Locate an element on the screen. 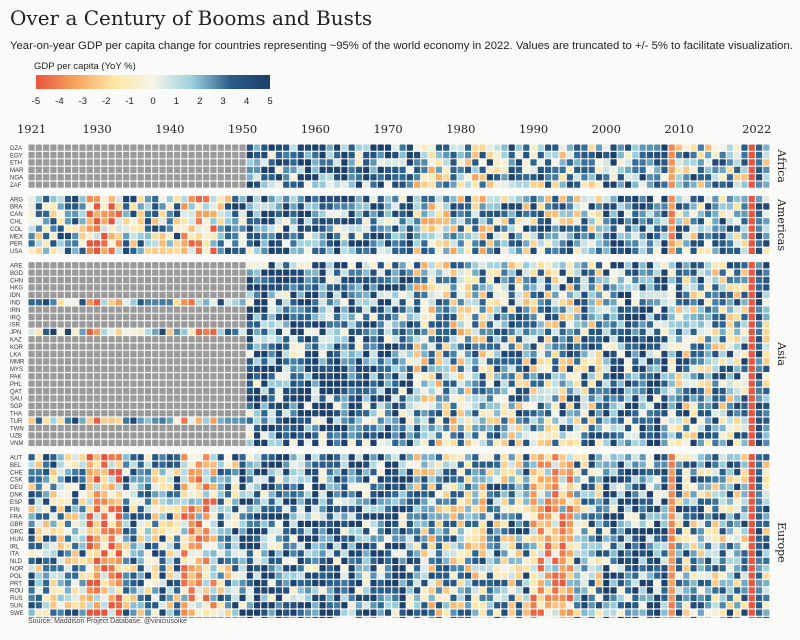 Image resolution: width=800 pixels, height=640 pixels. country-label: CHN is located at coordinates (16, 281).